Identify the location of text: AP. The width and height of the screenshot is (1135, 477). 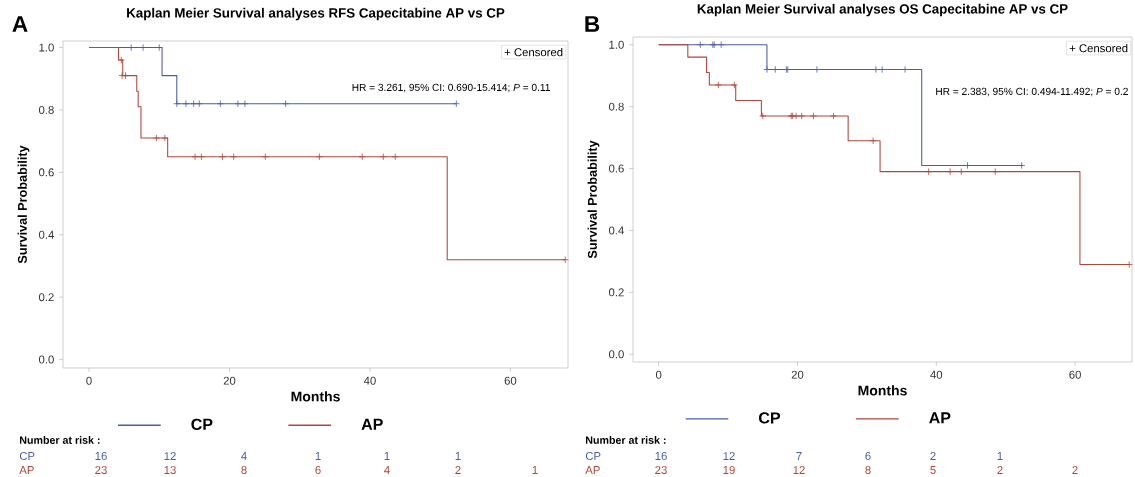
(592, 470).